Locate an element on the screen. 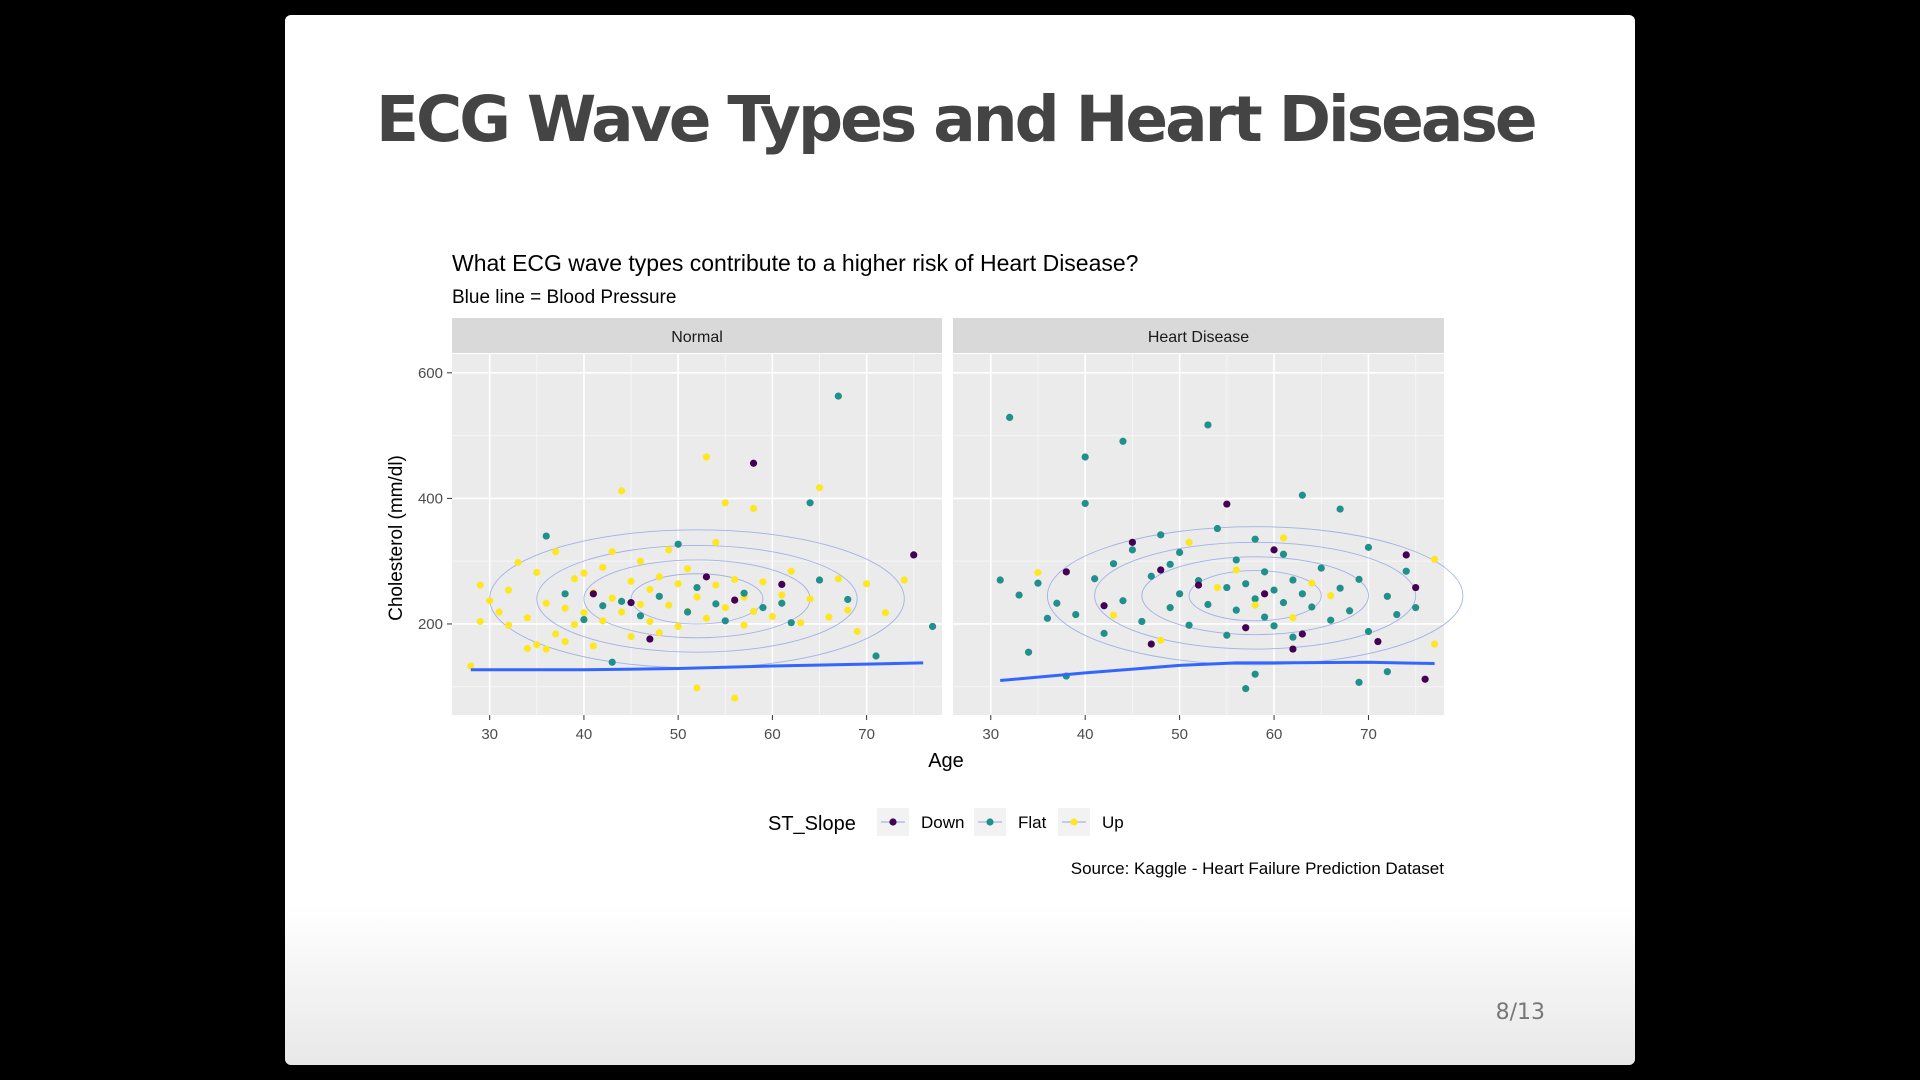  legend-entry-flat: Flat is located at coordinates (1010, 822).